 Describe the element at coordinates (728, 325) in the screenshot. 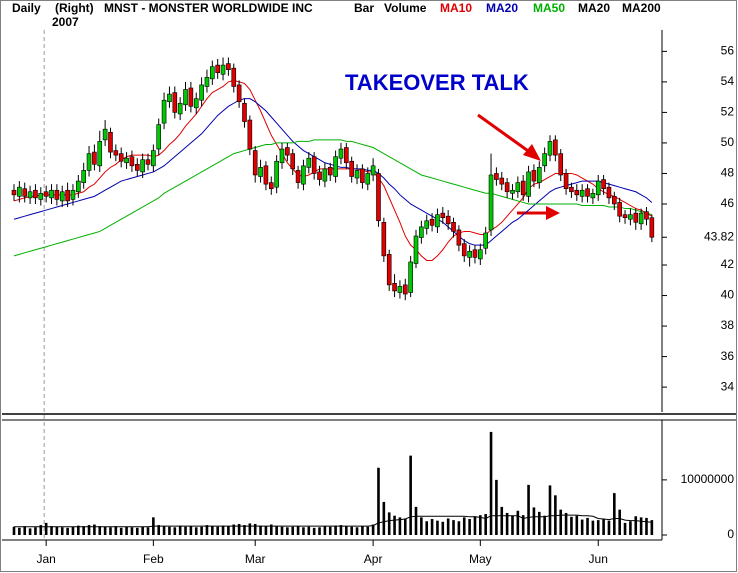

I see `y-tick-label: 38` at that location.